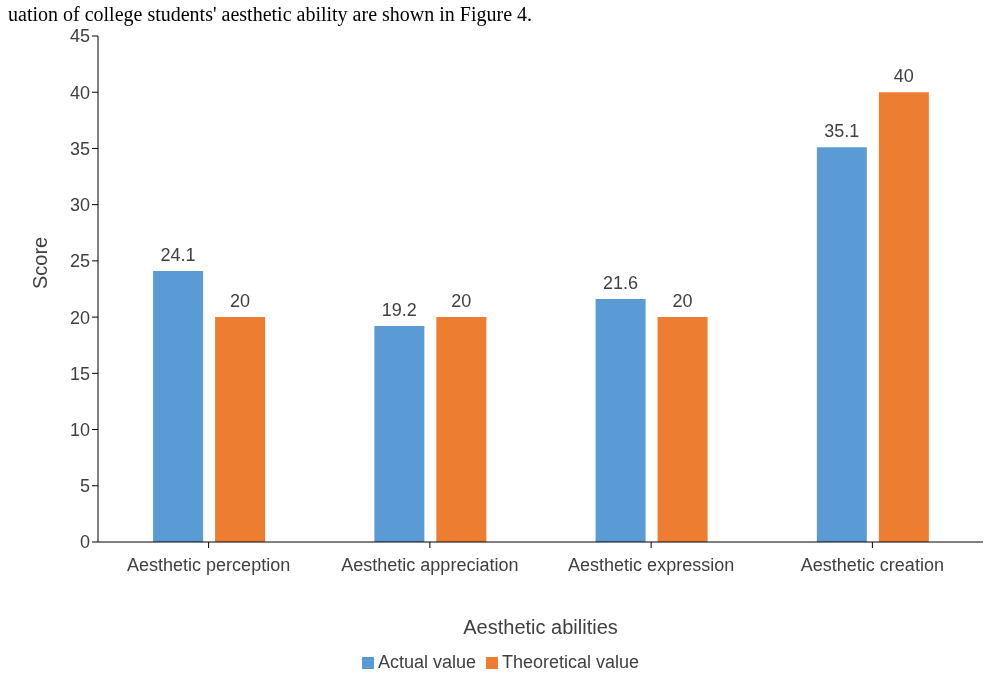  Describe the element at coordinates (79, 36) in the screenshot. I see `y-tick-label: 45` at that location.